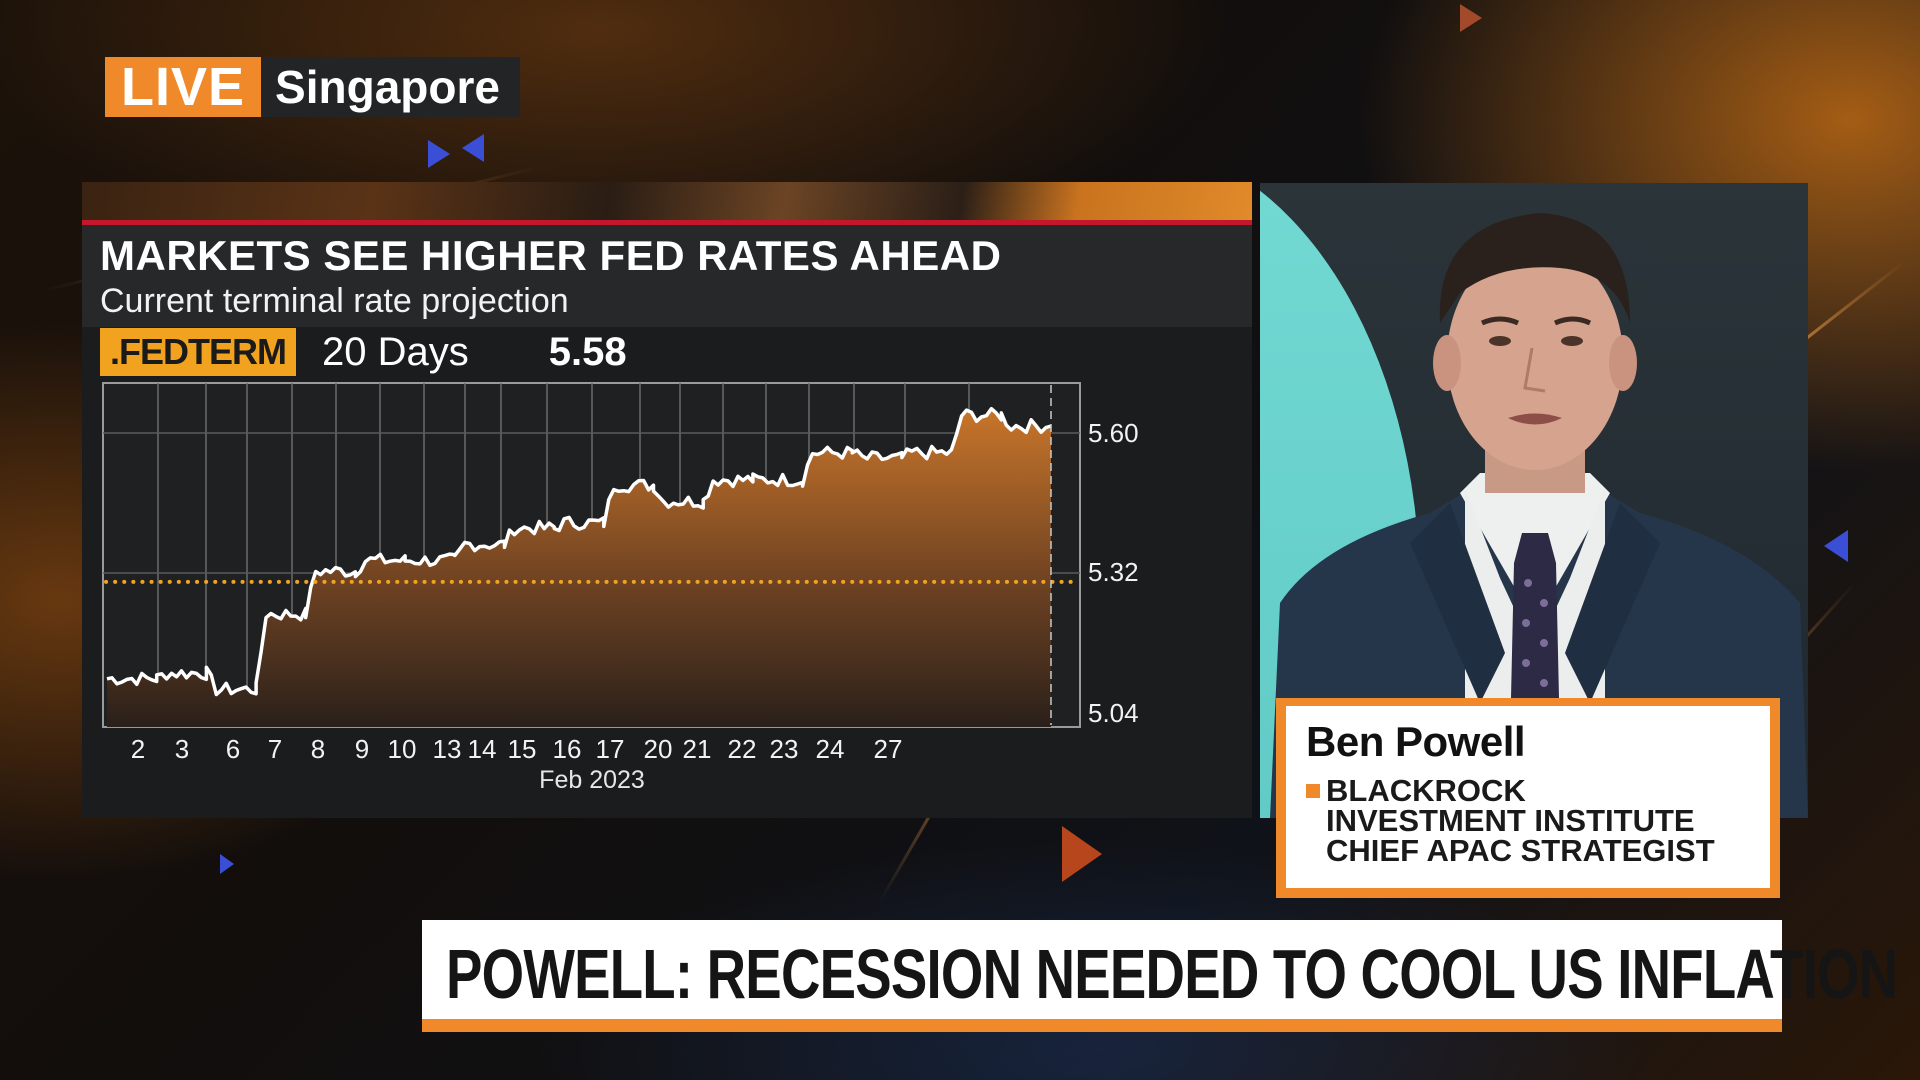  What do you see at coordinates (390, 87) in the screenshot?
I see `location-label: Singapore` at bounding box center [390, 87].